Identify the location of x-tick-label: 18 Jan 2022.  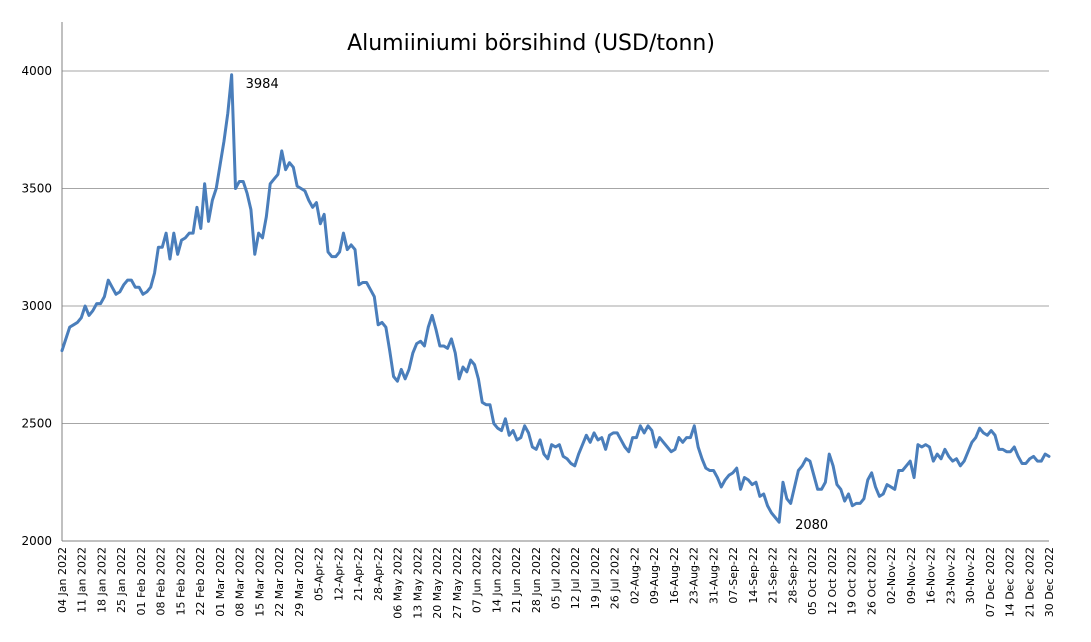
(101, 580).